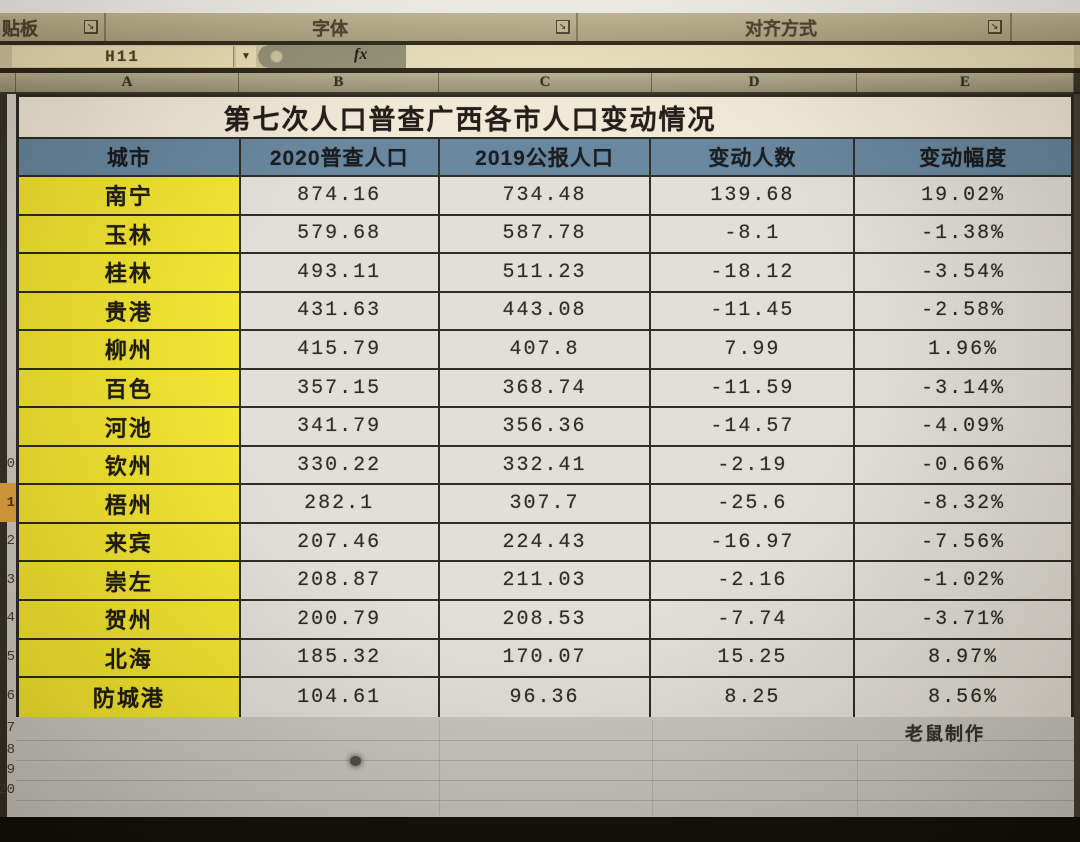 The height and width of the screenshot is (842, 1080). What do you see at coordinates (545, 349) in the screenshot?
I see `value-cell: 407.8` at bounding box center [545, 349].